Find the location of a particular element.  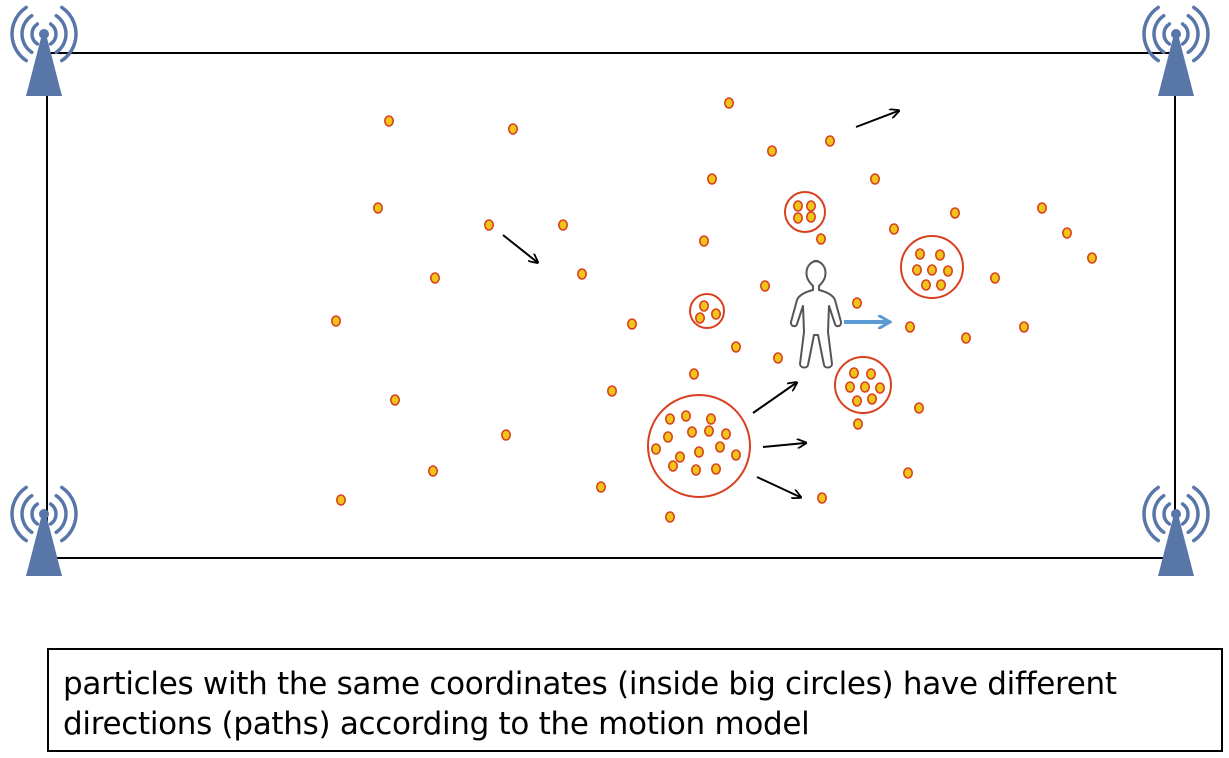

person-icon is located at coordinates (816, 314).